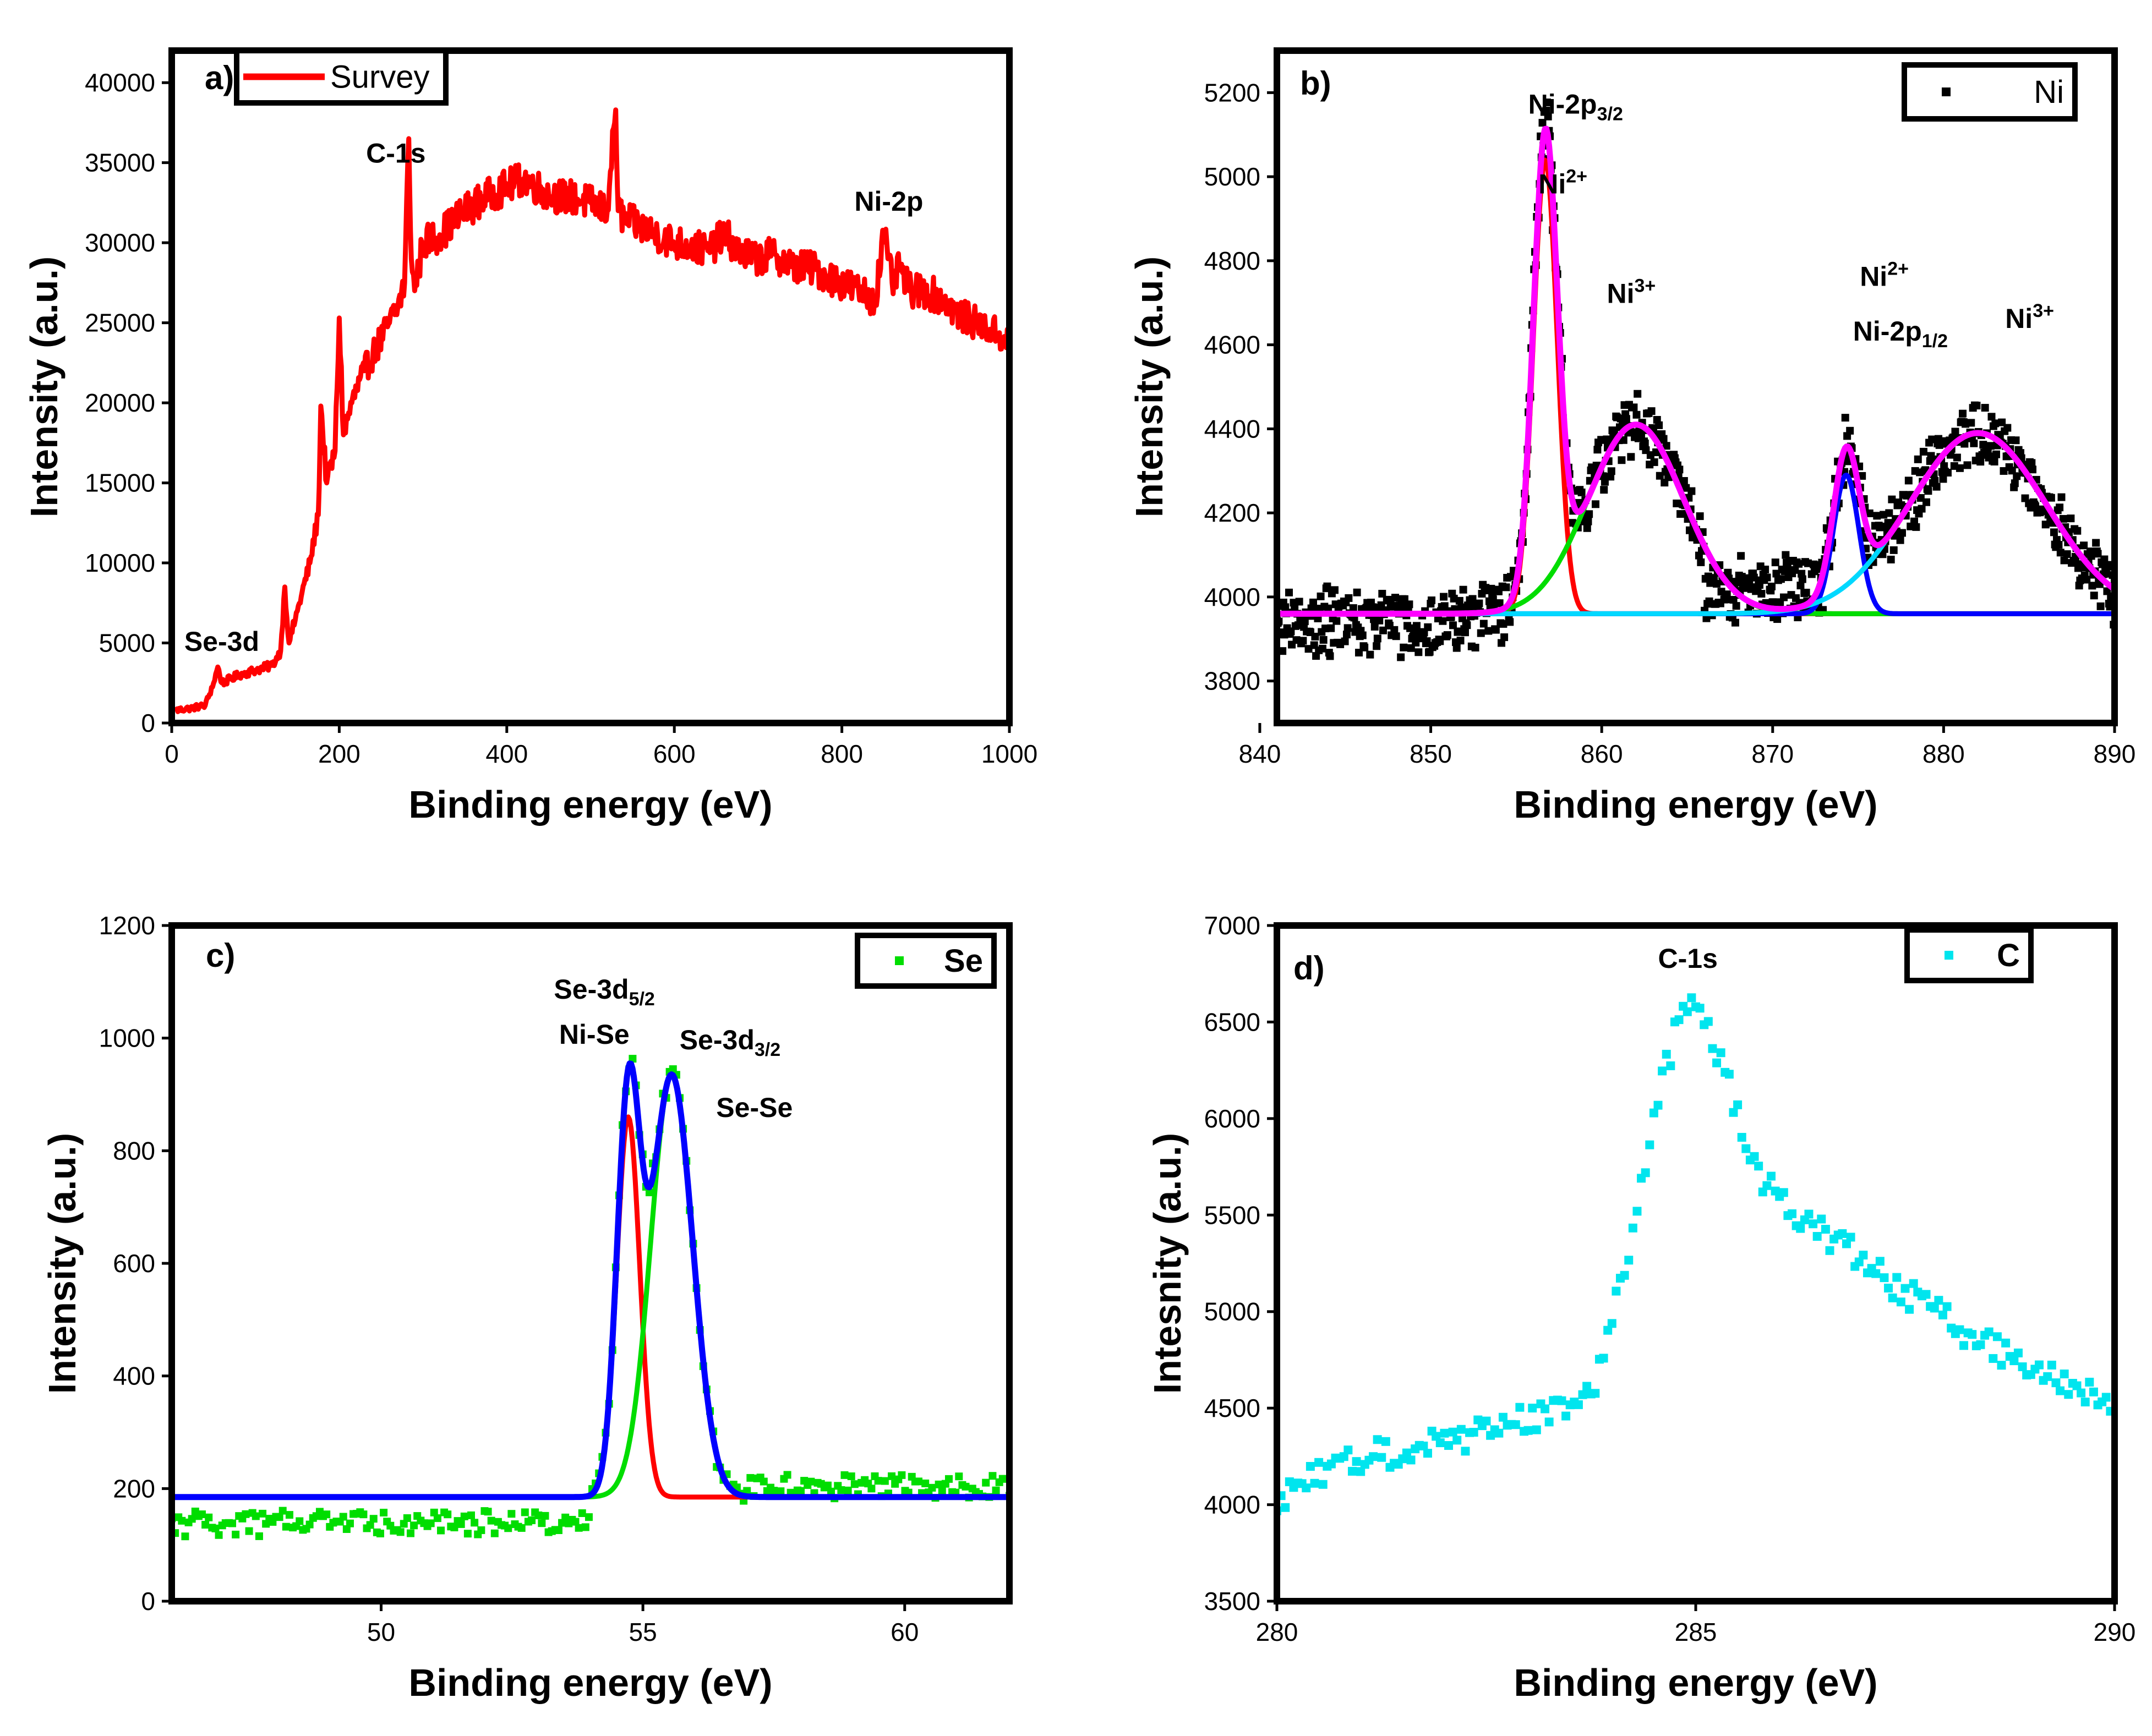 This screenshot has width=2152, height=1736. What do you see at coordinates (2049, 92) in the screenshot?
I see `legend-label: Ni` at bounding box center [2049, 92].